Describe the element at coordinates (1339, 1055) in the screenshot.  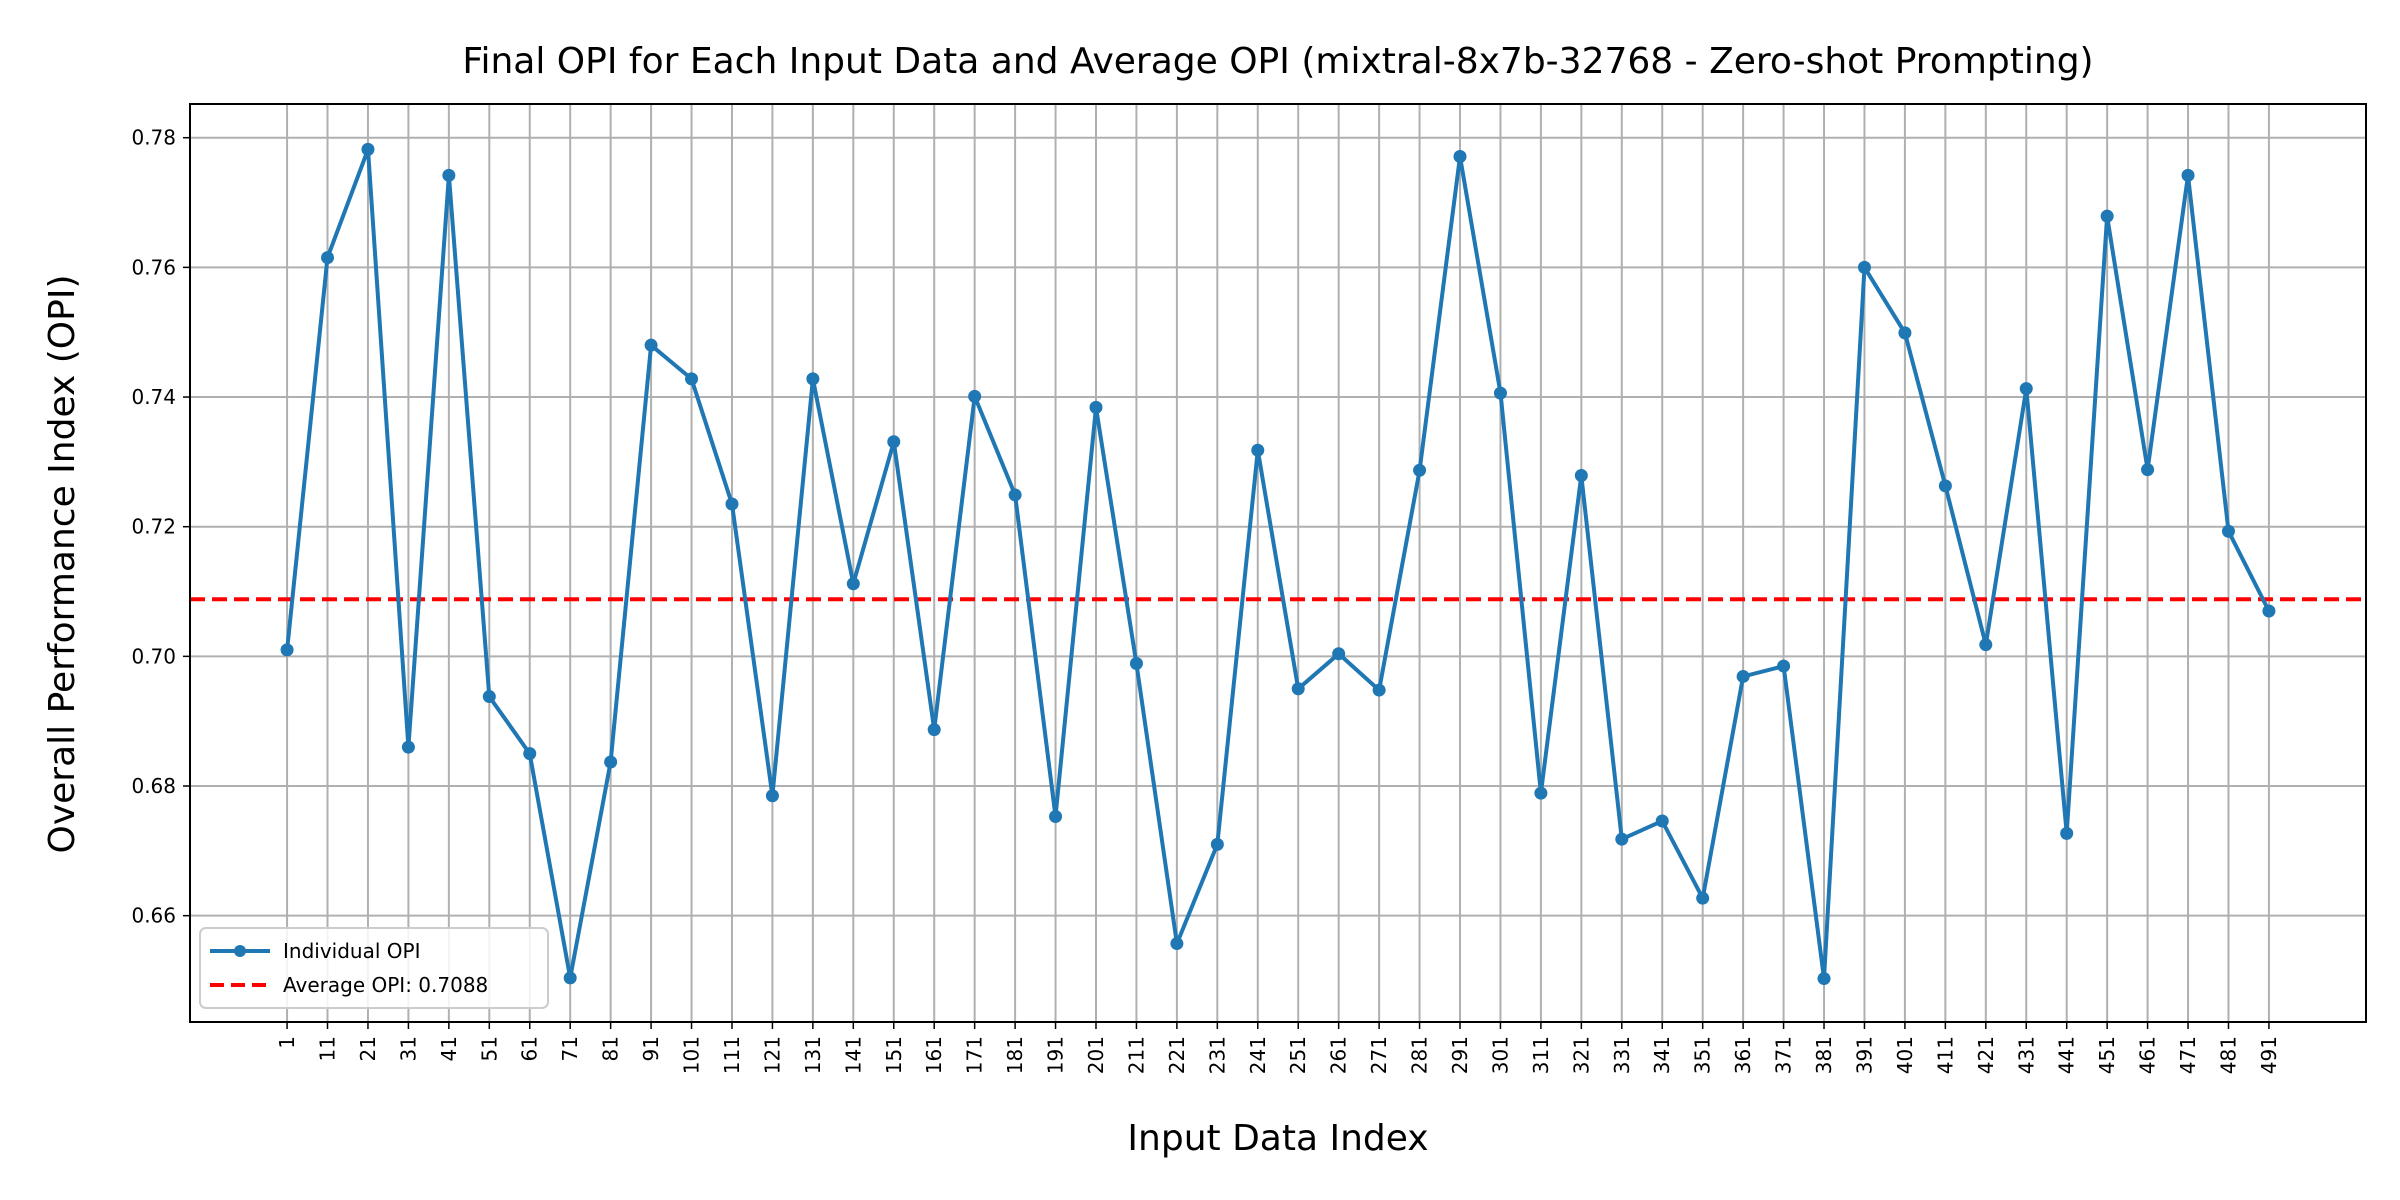
I see `x-tick-label: 261` at that location.